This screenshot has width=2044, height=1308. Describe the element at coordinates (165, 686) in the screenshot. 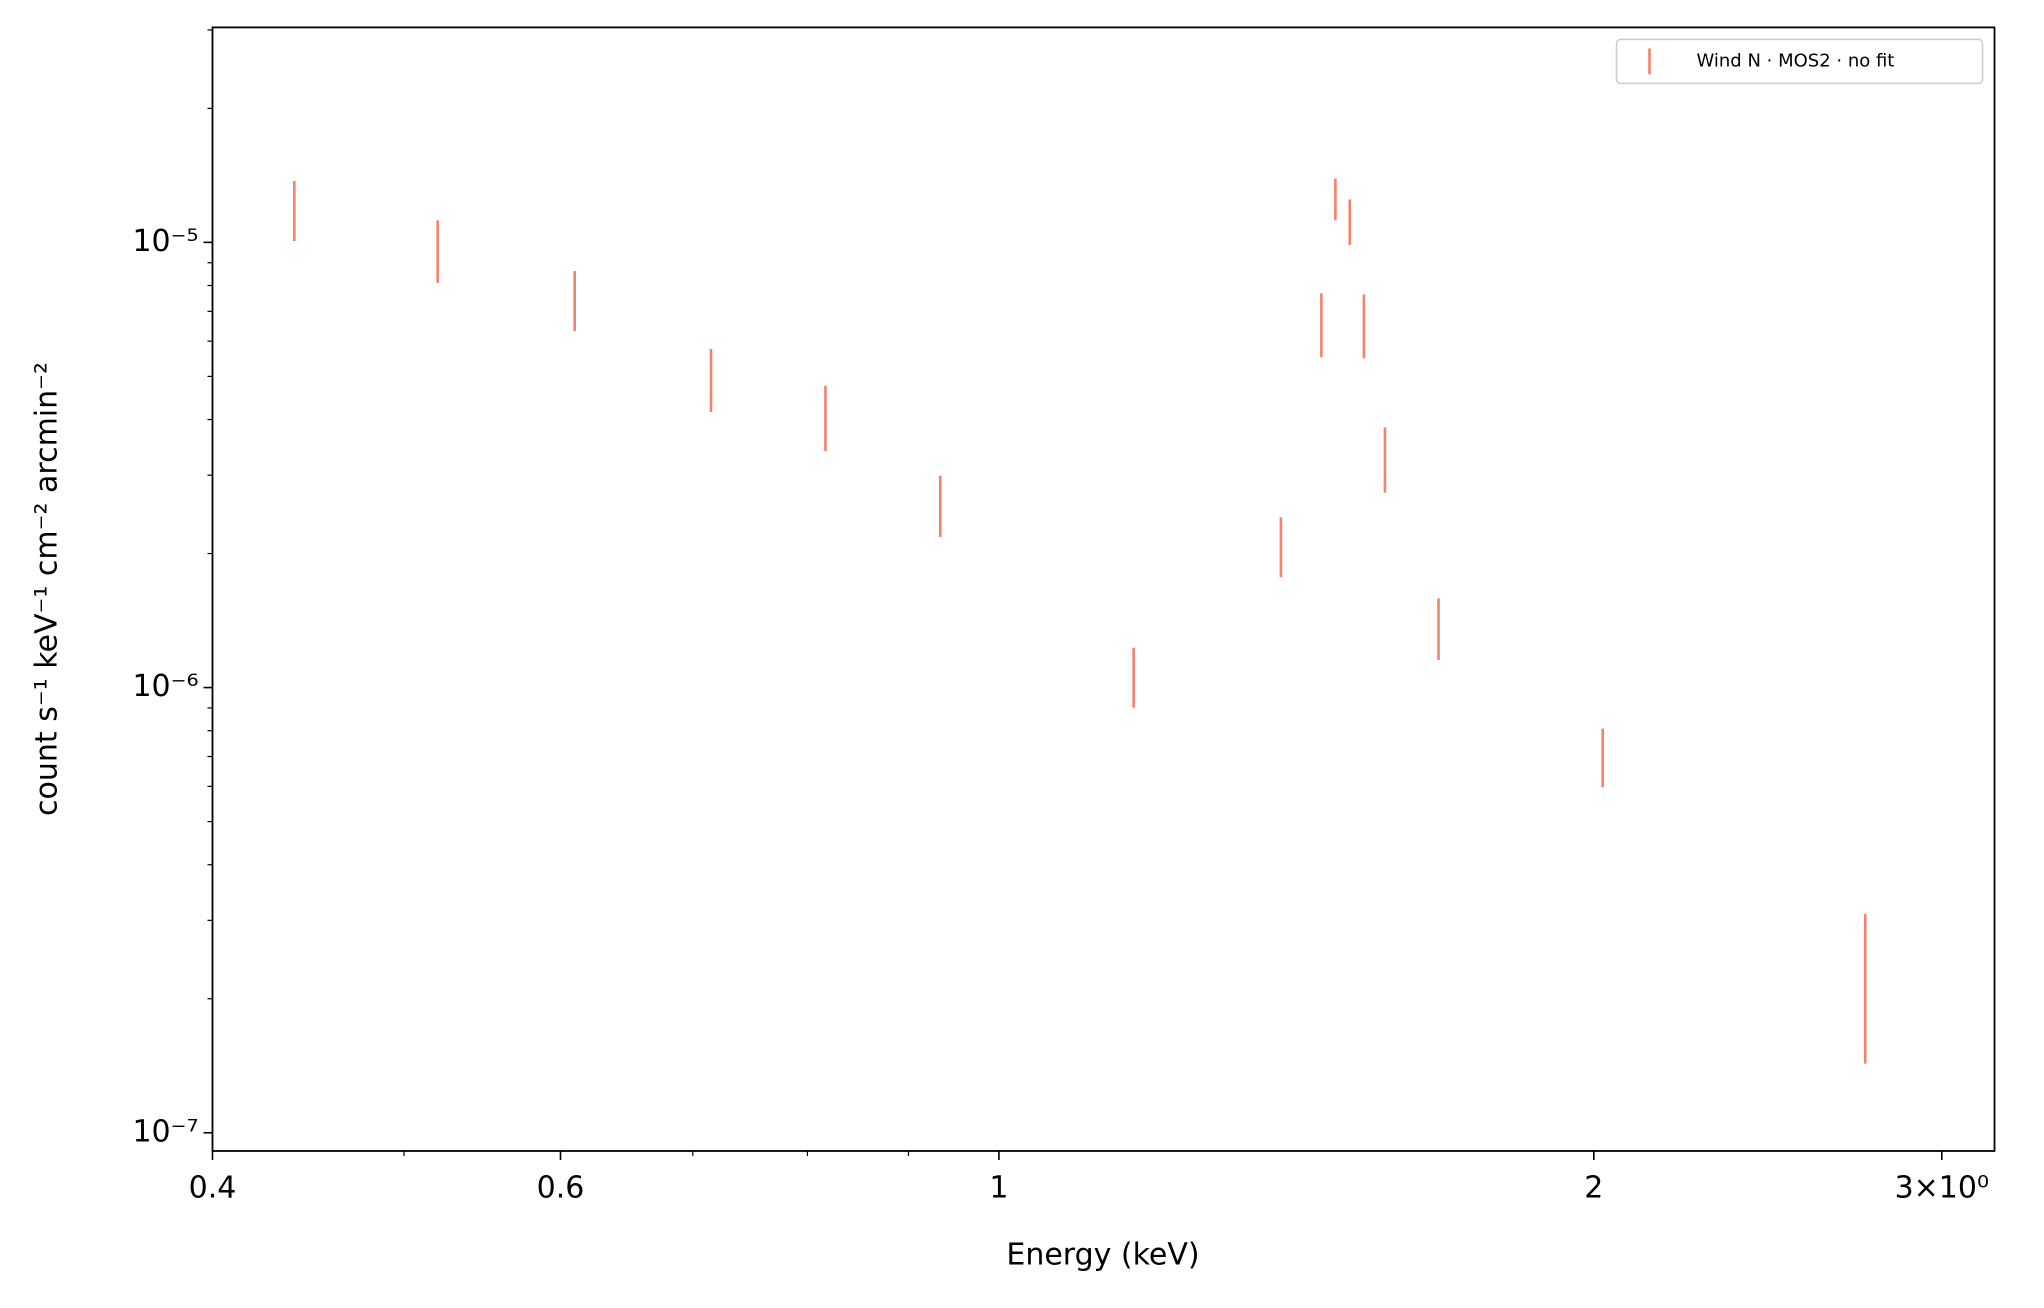

I see `y-tick-label: 10⁻⁶` at that location.